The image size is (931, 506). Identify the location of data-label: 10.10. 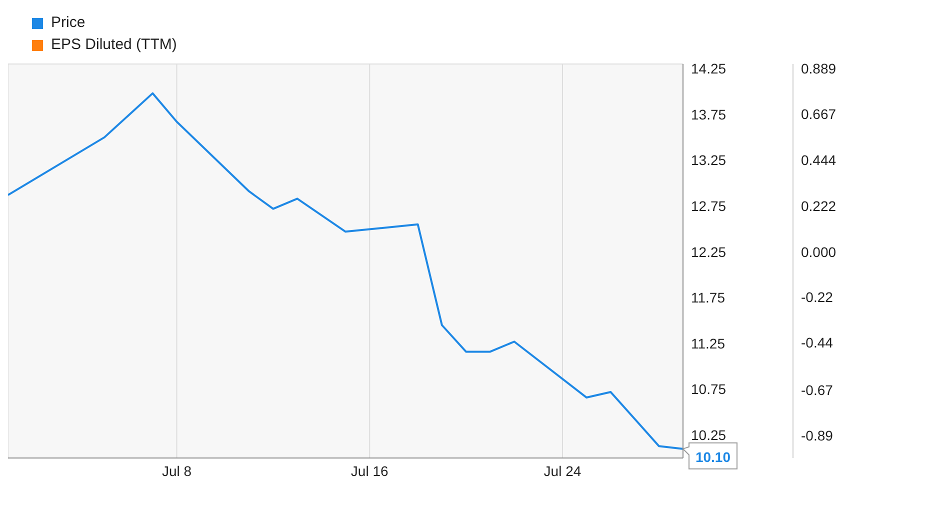
(713, 456).